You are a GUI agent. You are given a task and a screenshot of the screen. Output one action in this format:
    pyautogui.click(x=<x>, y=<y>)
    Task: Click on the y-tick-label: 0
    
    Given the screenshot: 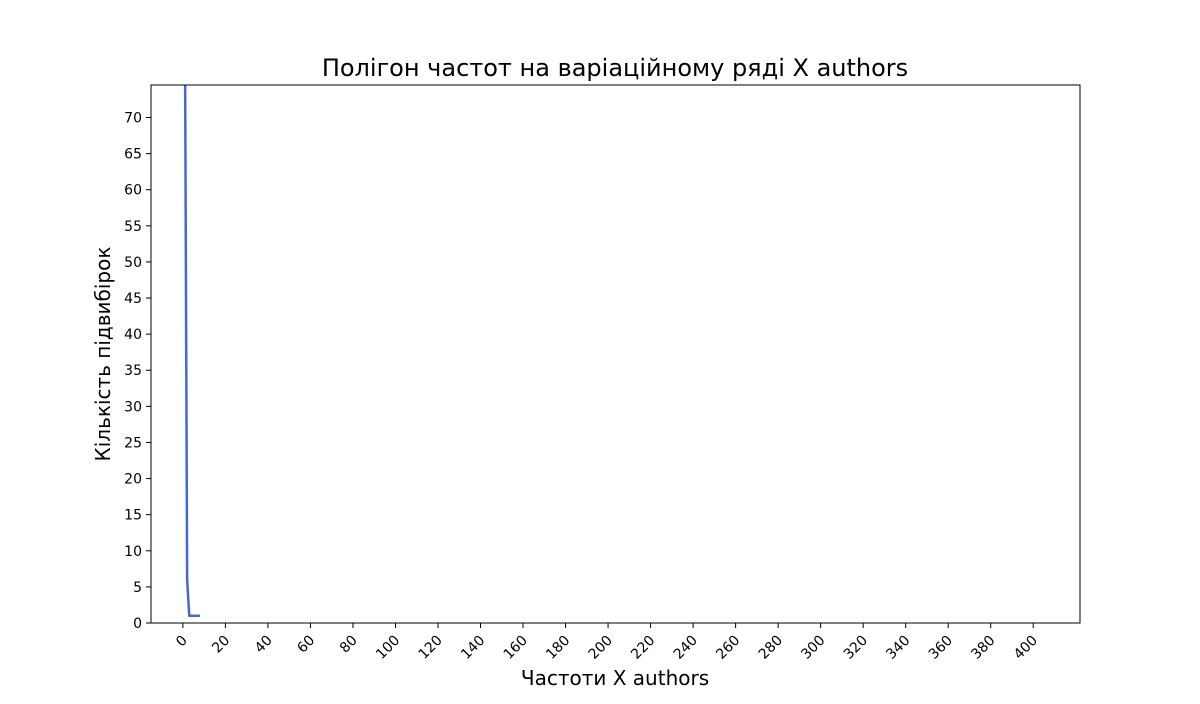 What is the action you would take?
    pyautogui.click(x=137, y=624)
    